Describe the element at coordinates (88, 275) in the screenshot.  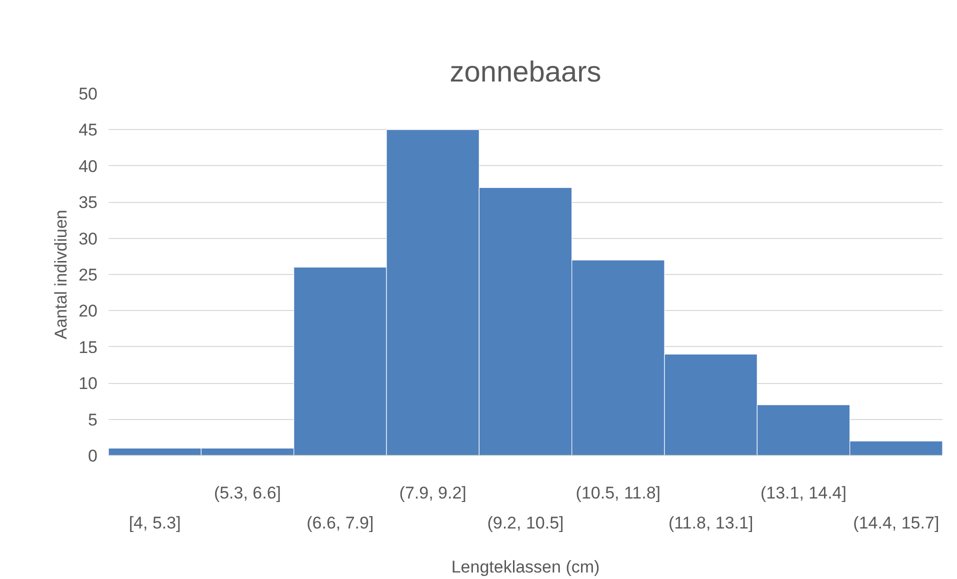
I see `y-tick-label: 25` at that location.